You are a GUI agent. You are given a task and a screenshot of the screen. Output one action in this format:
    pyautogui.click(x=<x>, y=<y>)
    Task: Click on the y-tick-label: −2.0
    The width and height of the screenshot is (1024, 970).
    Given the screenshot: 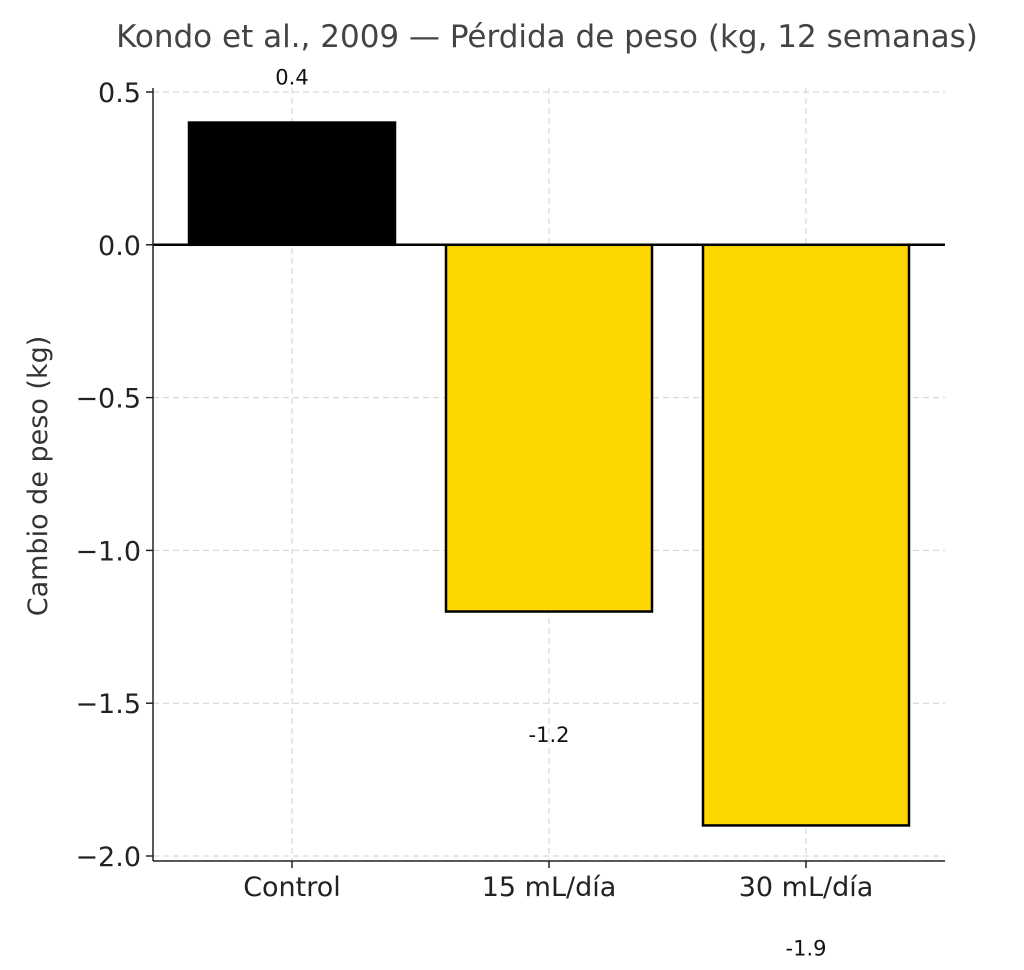 What is the action you would take?
    pyautogui.click(x=108, y=857)
    